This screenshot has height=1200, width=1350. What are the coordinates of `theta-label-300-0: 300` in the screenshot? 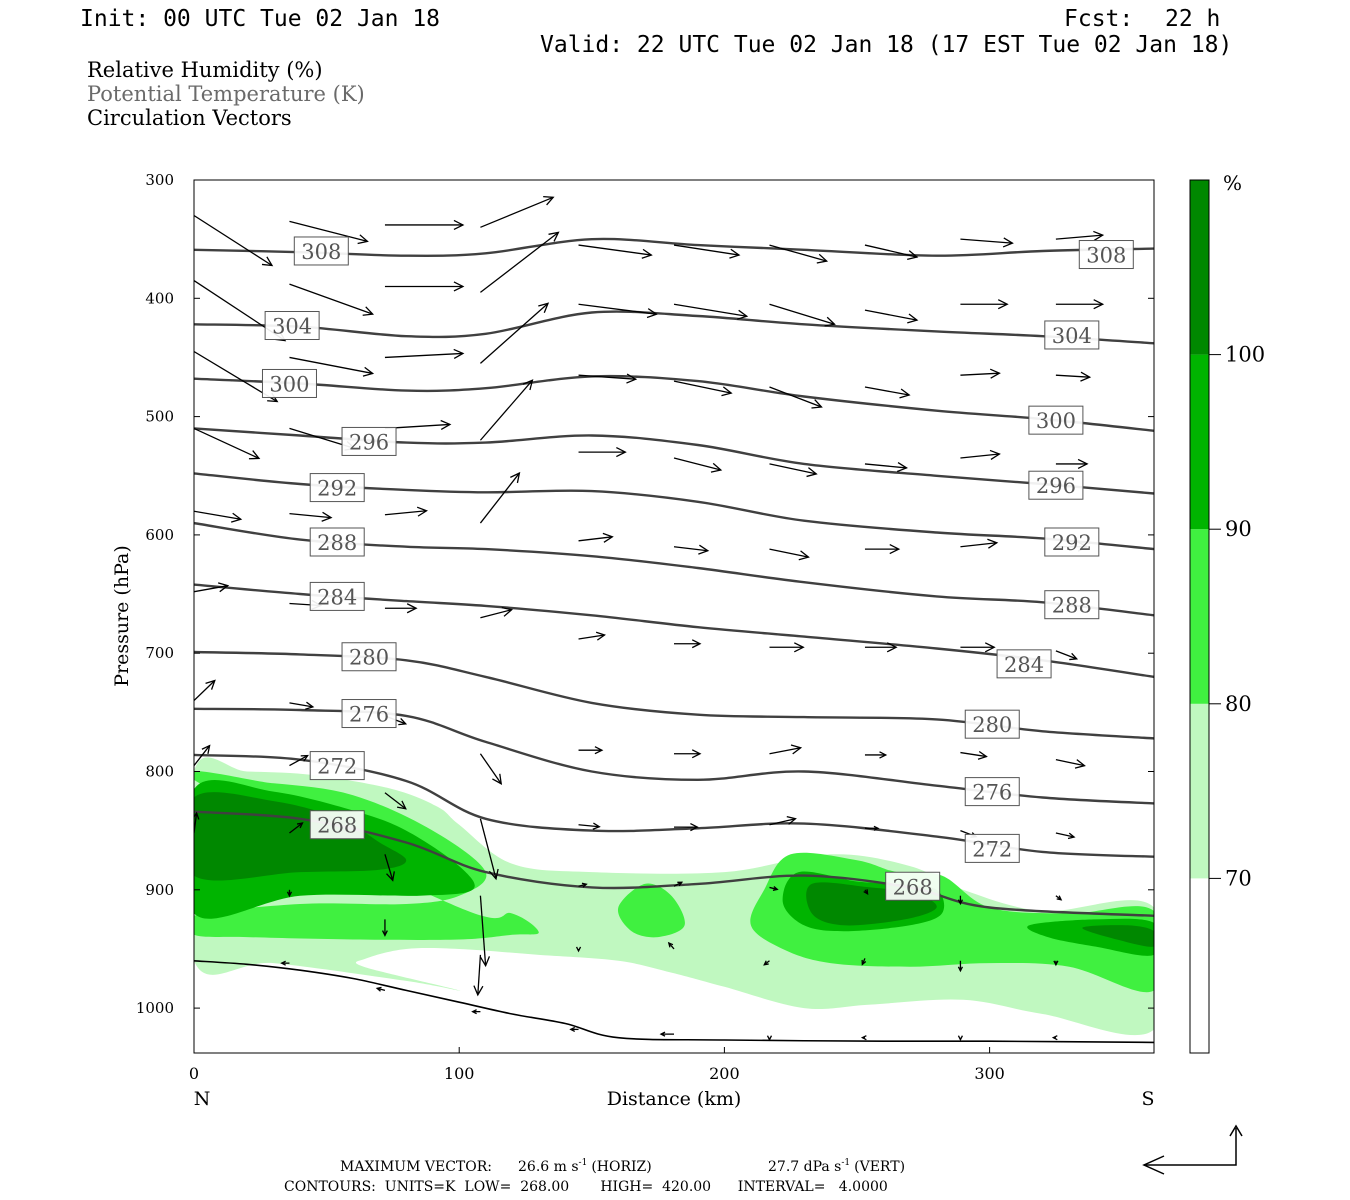 It's located at (289, 383).